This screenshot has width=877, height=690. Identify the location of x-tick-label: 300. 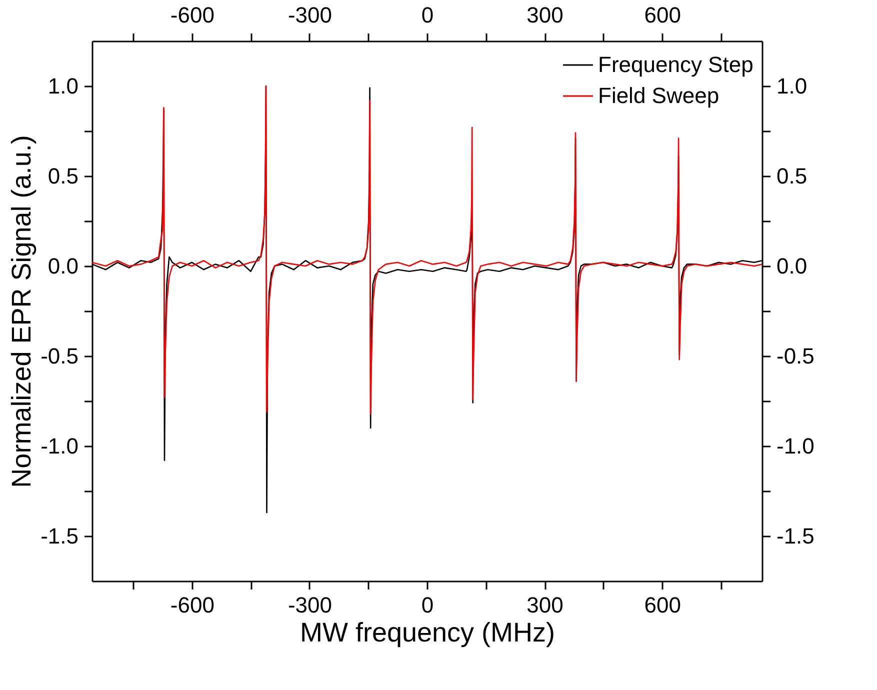
(545, 605).